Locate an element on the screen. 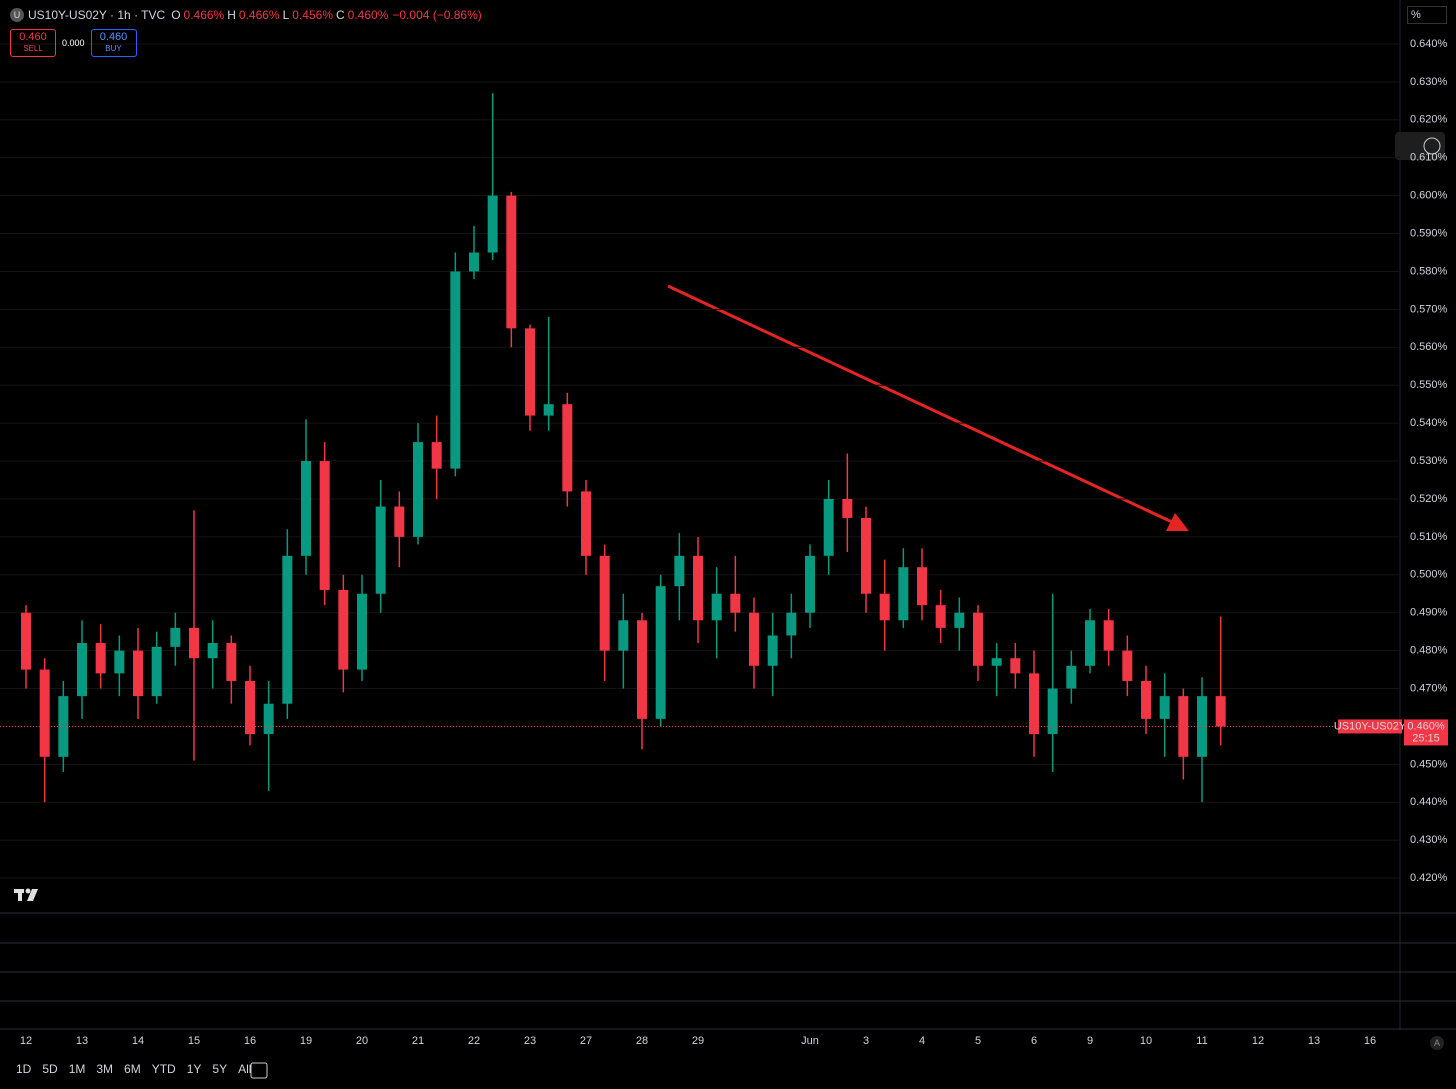  range-button: 1Y is located at coordinates (194, 1069).